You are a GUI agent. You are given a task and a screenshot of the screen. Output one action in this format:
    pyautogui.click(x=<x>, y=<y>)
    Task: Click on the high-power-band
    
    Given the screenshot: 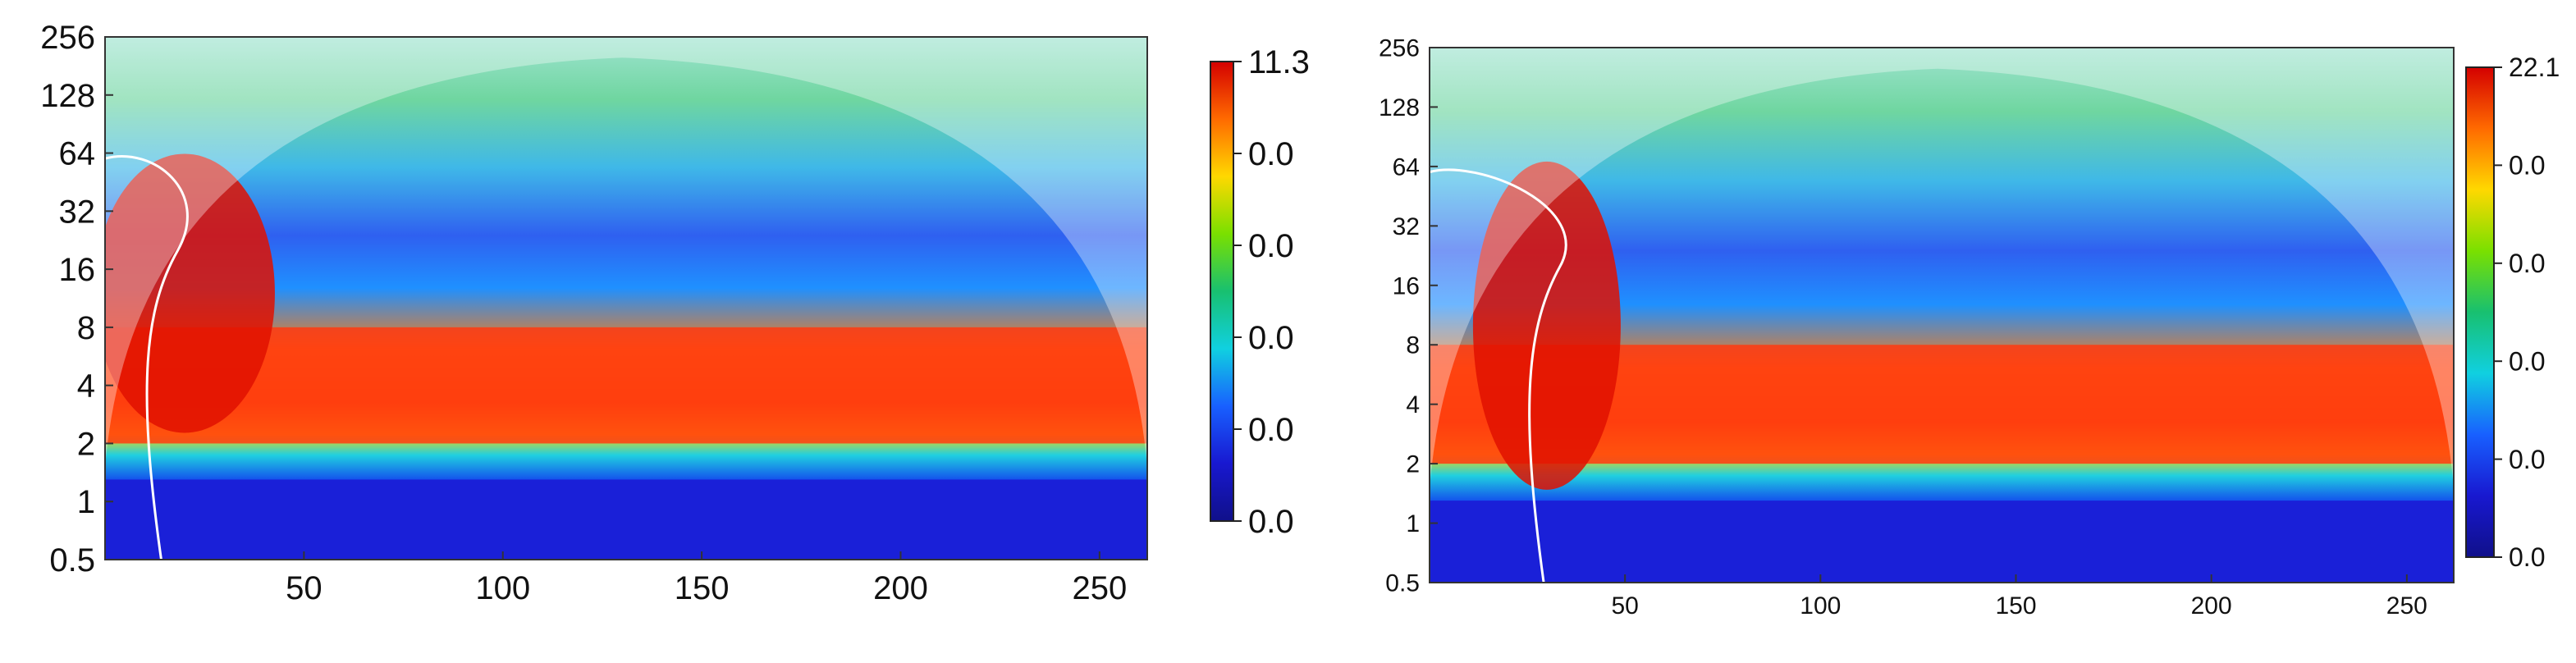 What is the action you would take?
    pyautogui.click(x=626, y=385)
    